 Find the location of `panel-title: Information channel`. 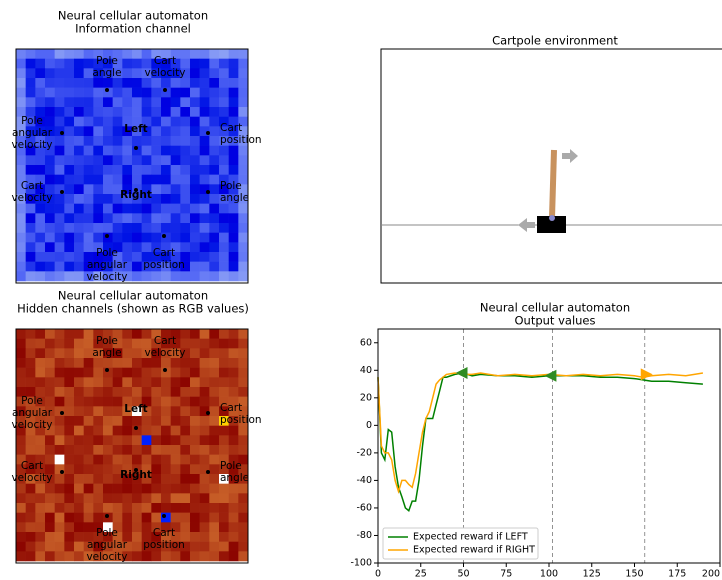

panel-title: Information channel is located at coordinates (133, 29).